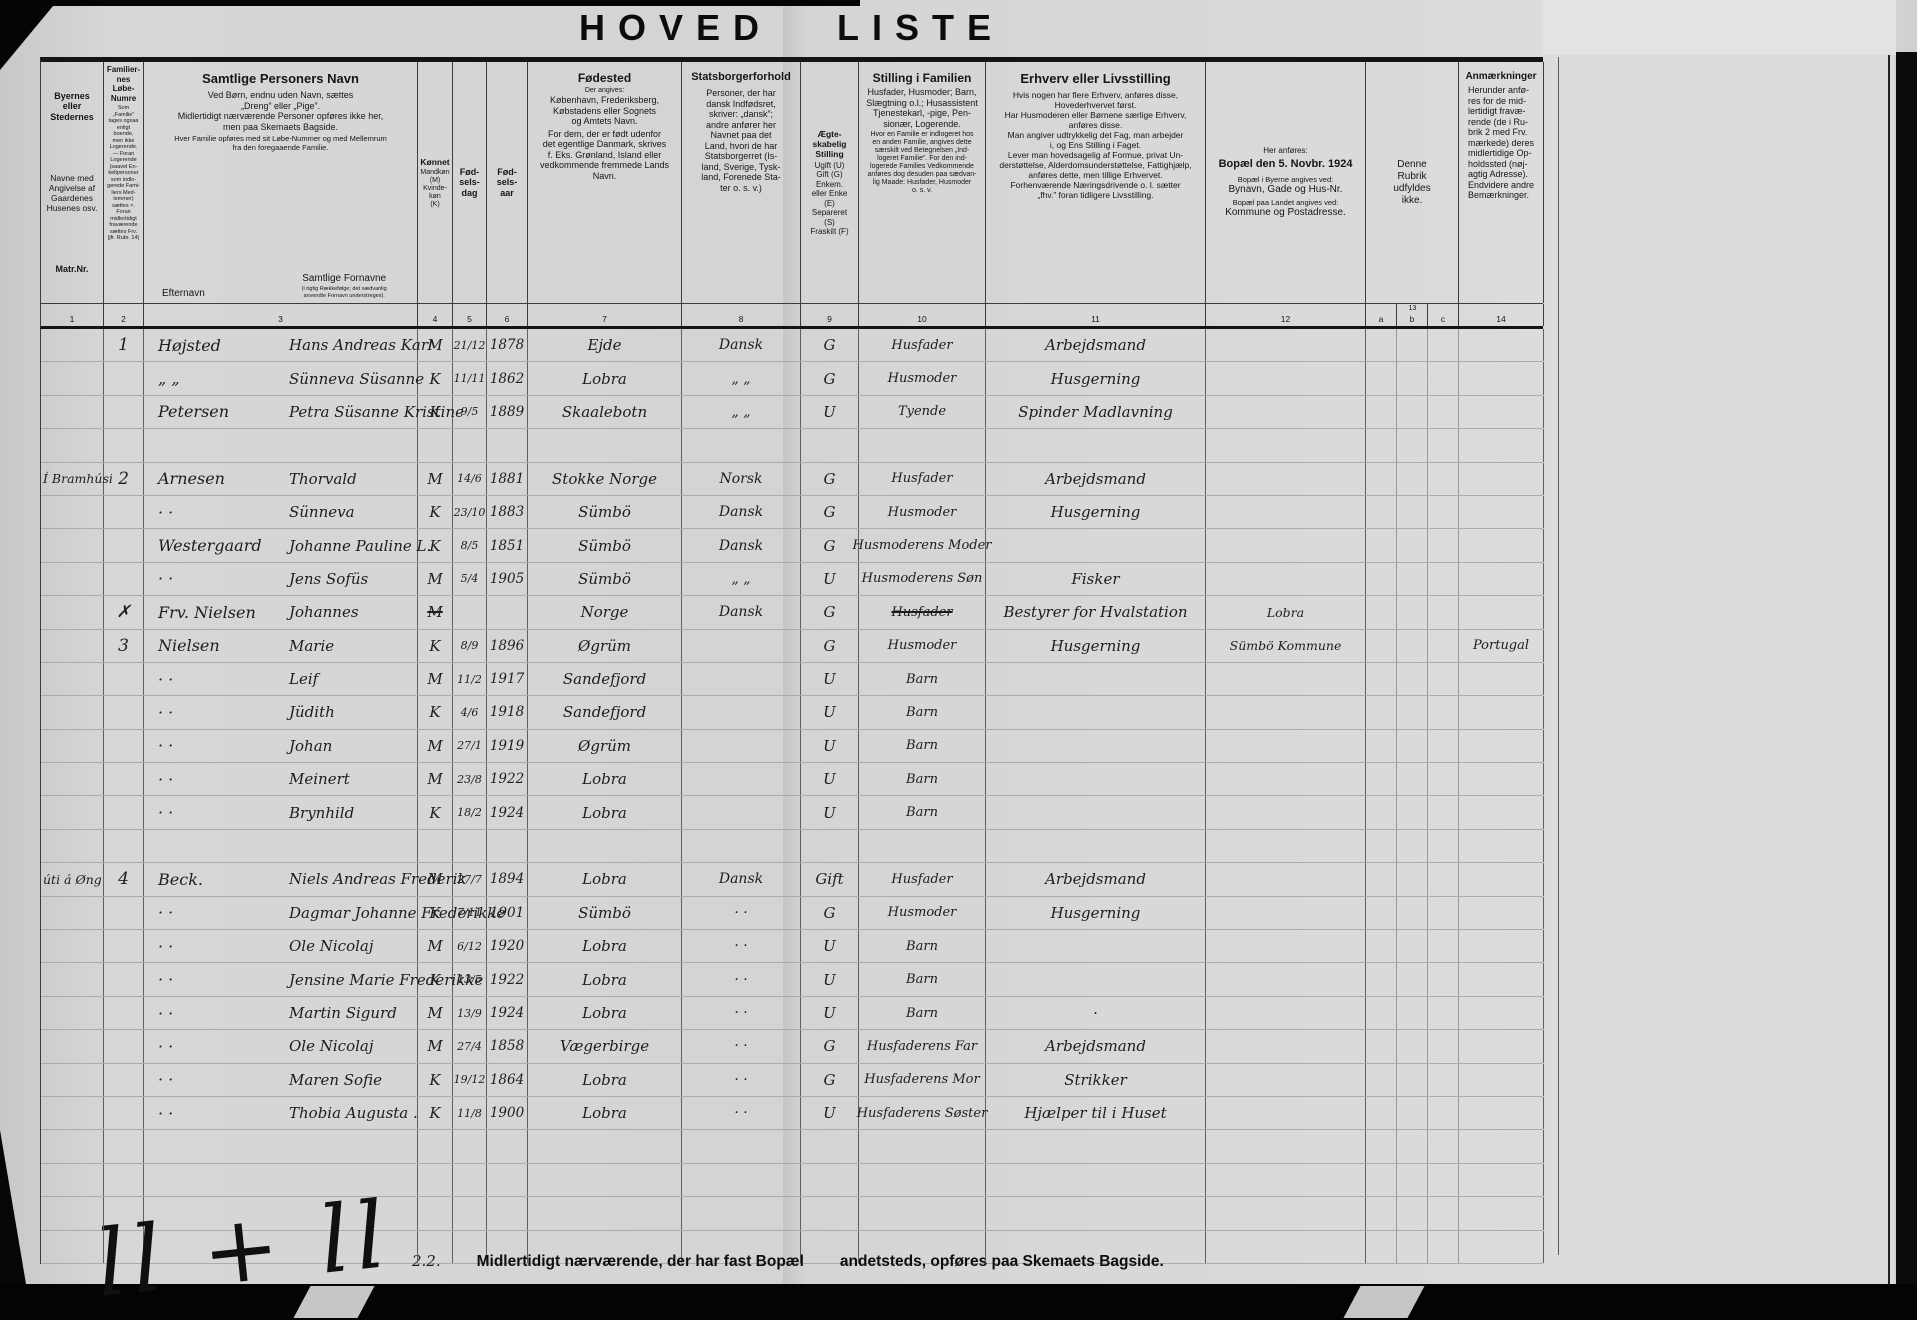  I want to click on cell-family-no: 3, so click(124, 645).